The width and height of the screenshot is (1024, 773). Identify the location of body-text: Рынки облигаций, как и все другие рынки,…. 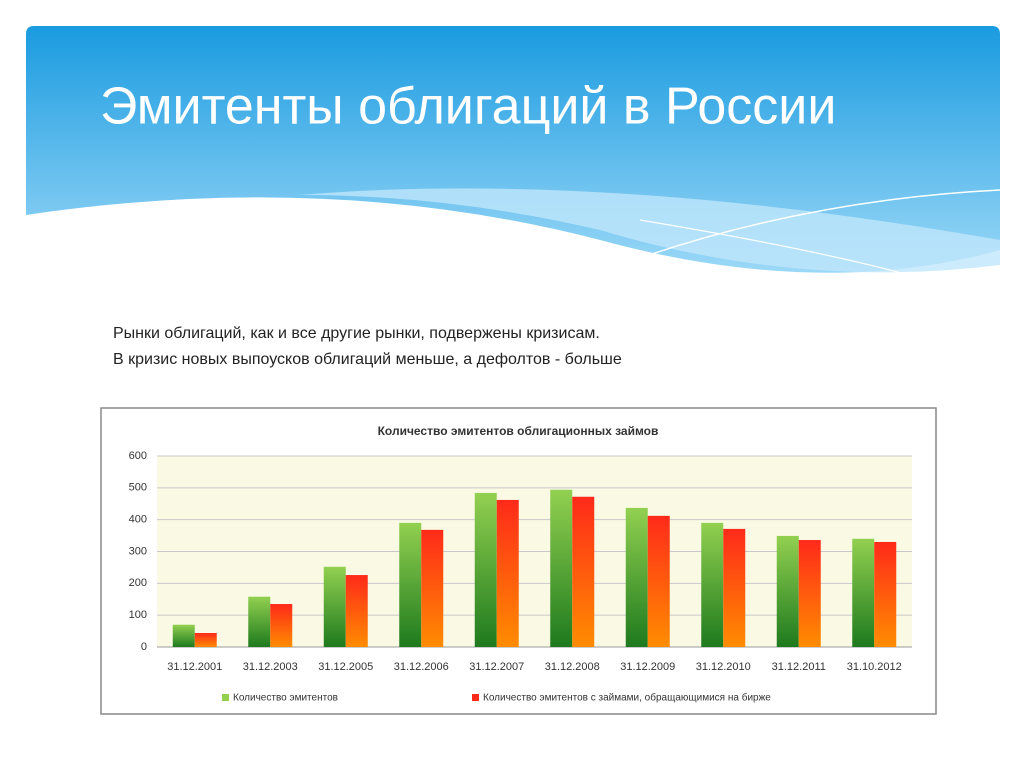
(356, 333).